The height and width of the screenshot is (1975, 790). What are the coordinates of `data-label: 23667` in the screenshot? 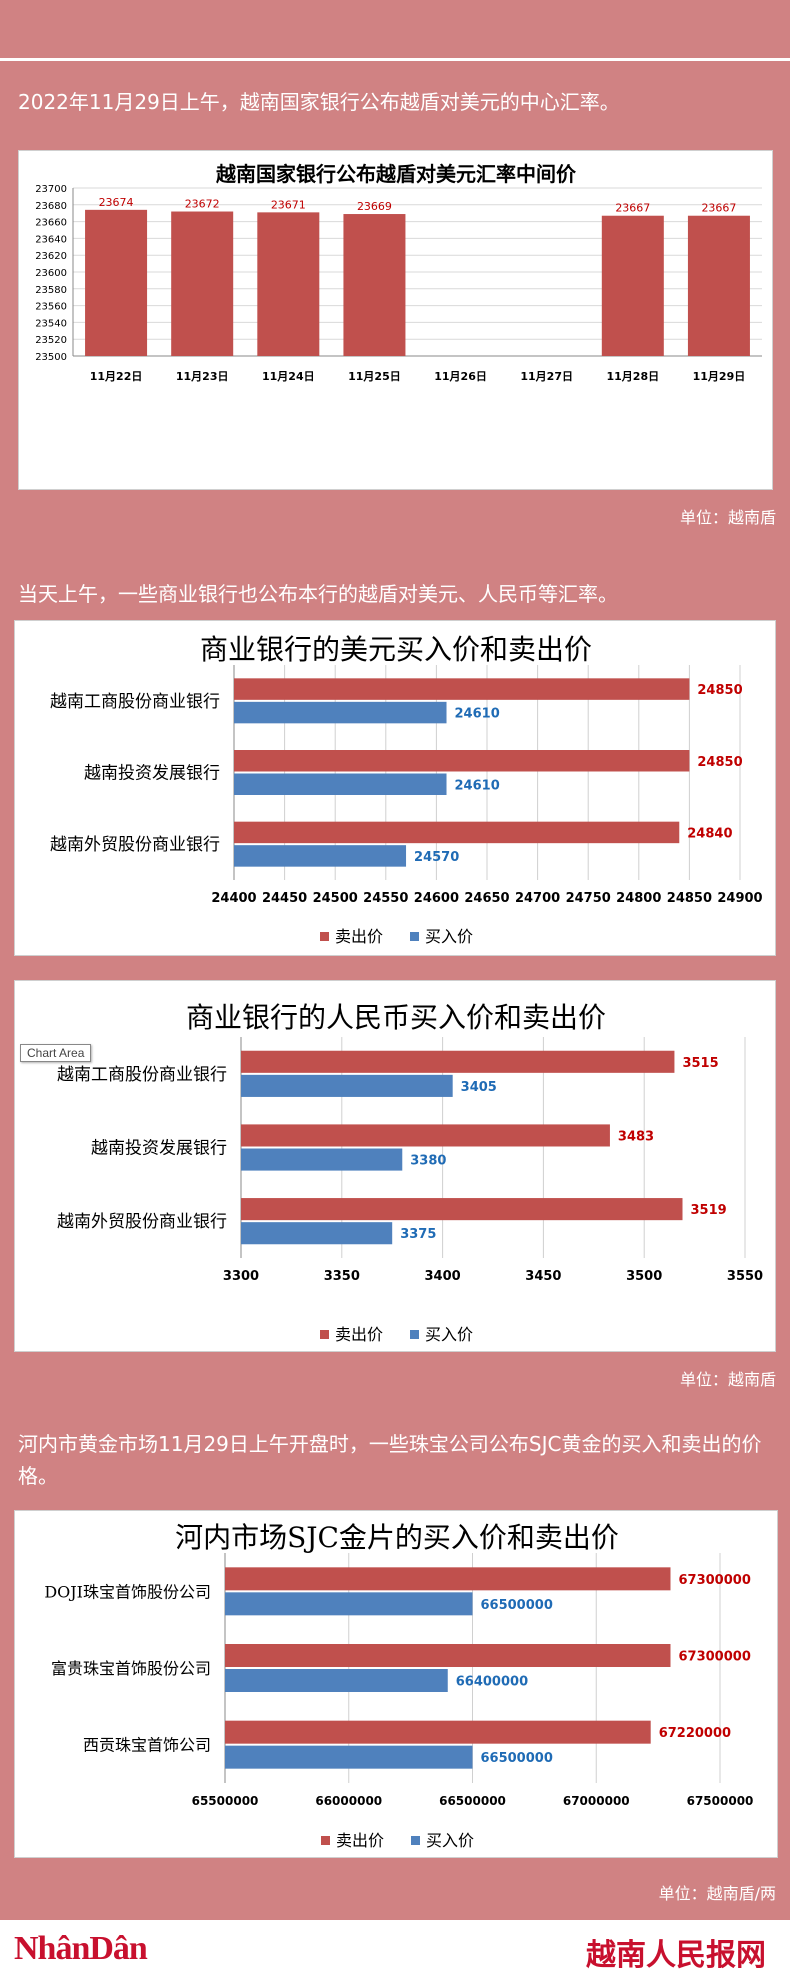 It's located at (718, 208).